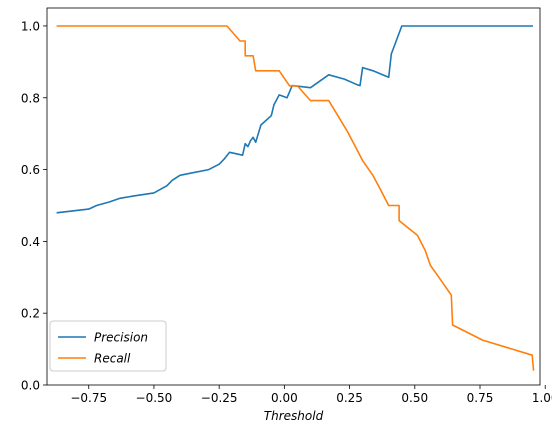 This screenshot has width=552, height=433. Describe the element at coordinates (121, 338) in the screenshot. I see `legend-label-precision: Precision` at that location.